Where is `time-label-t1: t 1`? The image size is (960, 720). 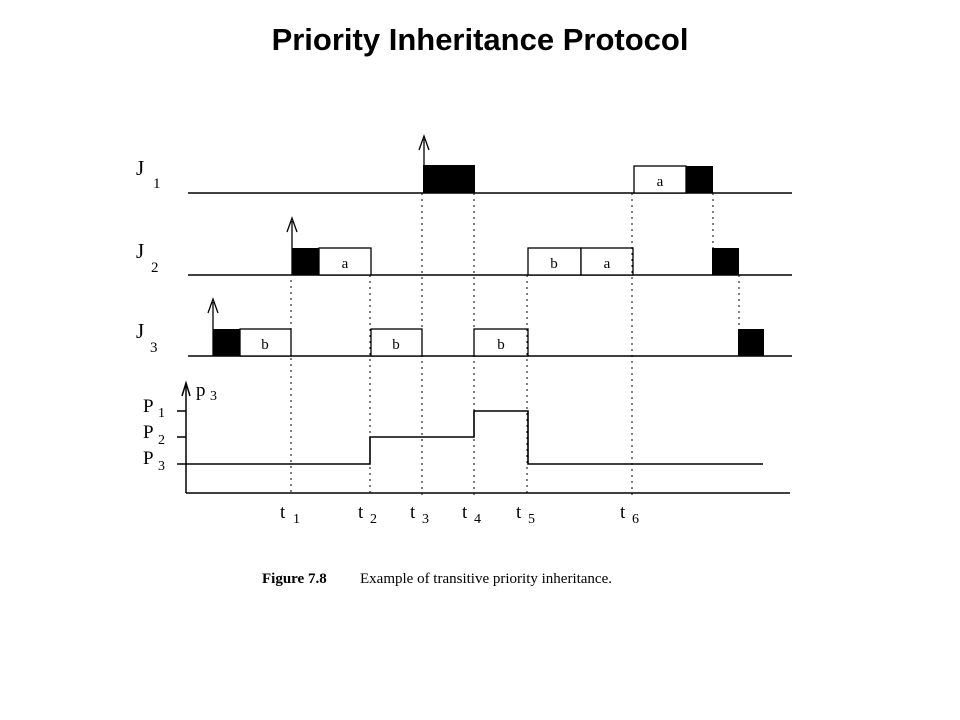 time-label-t1: t 1 is located at coordinates (290, 514).